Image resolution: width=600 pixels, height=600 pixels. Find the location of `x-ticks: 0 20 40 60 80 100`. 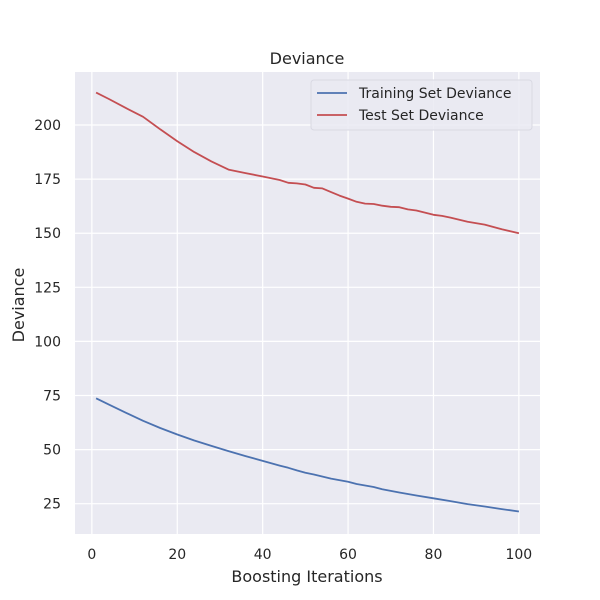

x-ticks: 0 20 40 60 80 100 is located at coordinates (309, 555).